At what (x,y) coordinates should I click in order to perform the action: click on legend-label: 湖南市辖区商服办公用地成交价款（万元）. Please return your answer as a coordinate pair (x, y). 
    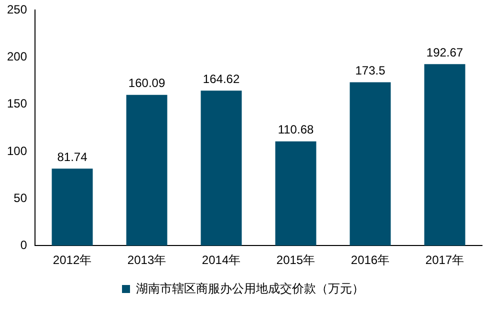
    Looking at the image, I should click on (250, 288).